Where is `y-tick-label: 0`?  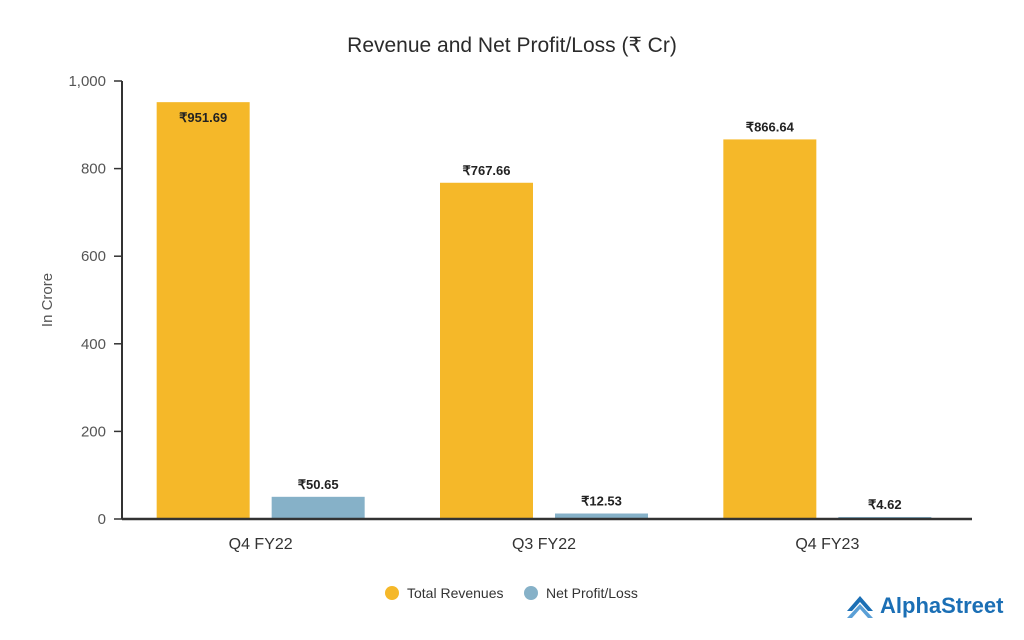
y-tick-label: 0 is located at coordinates (102, 519).